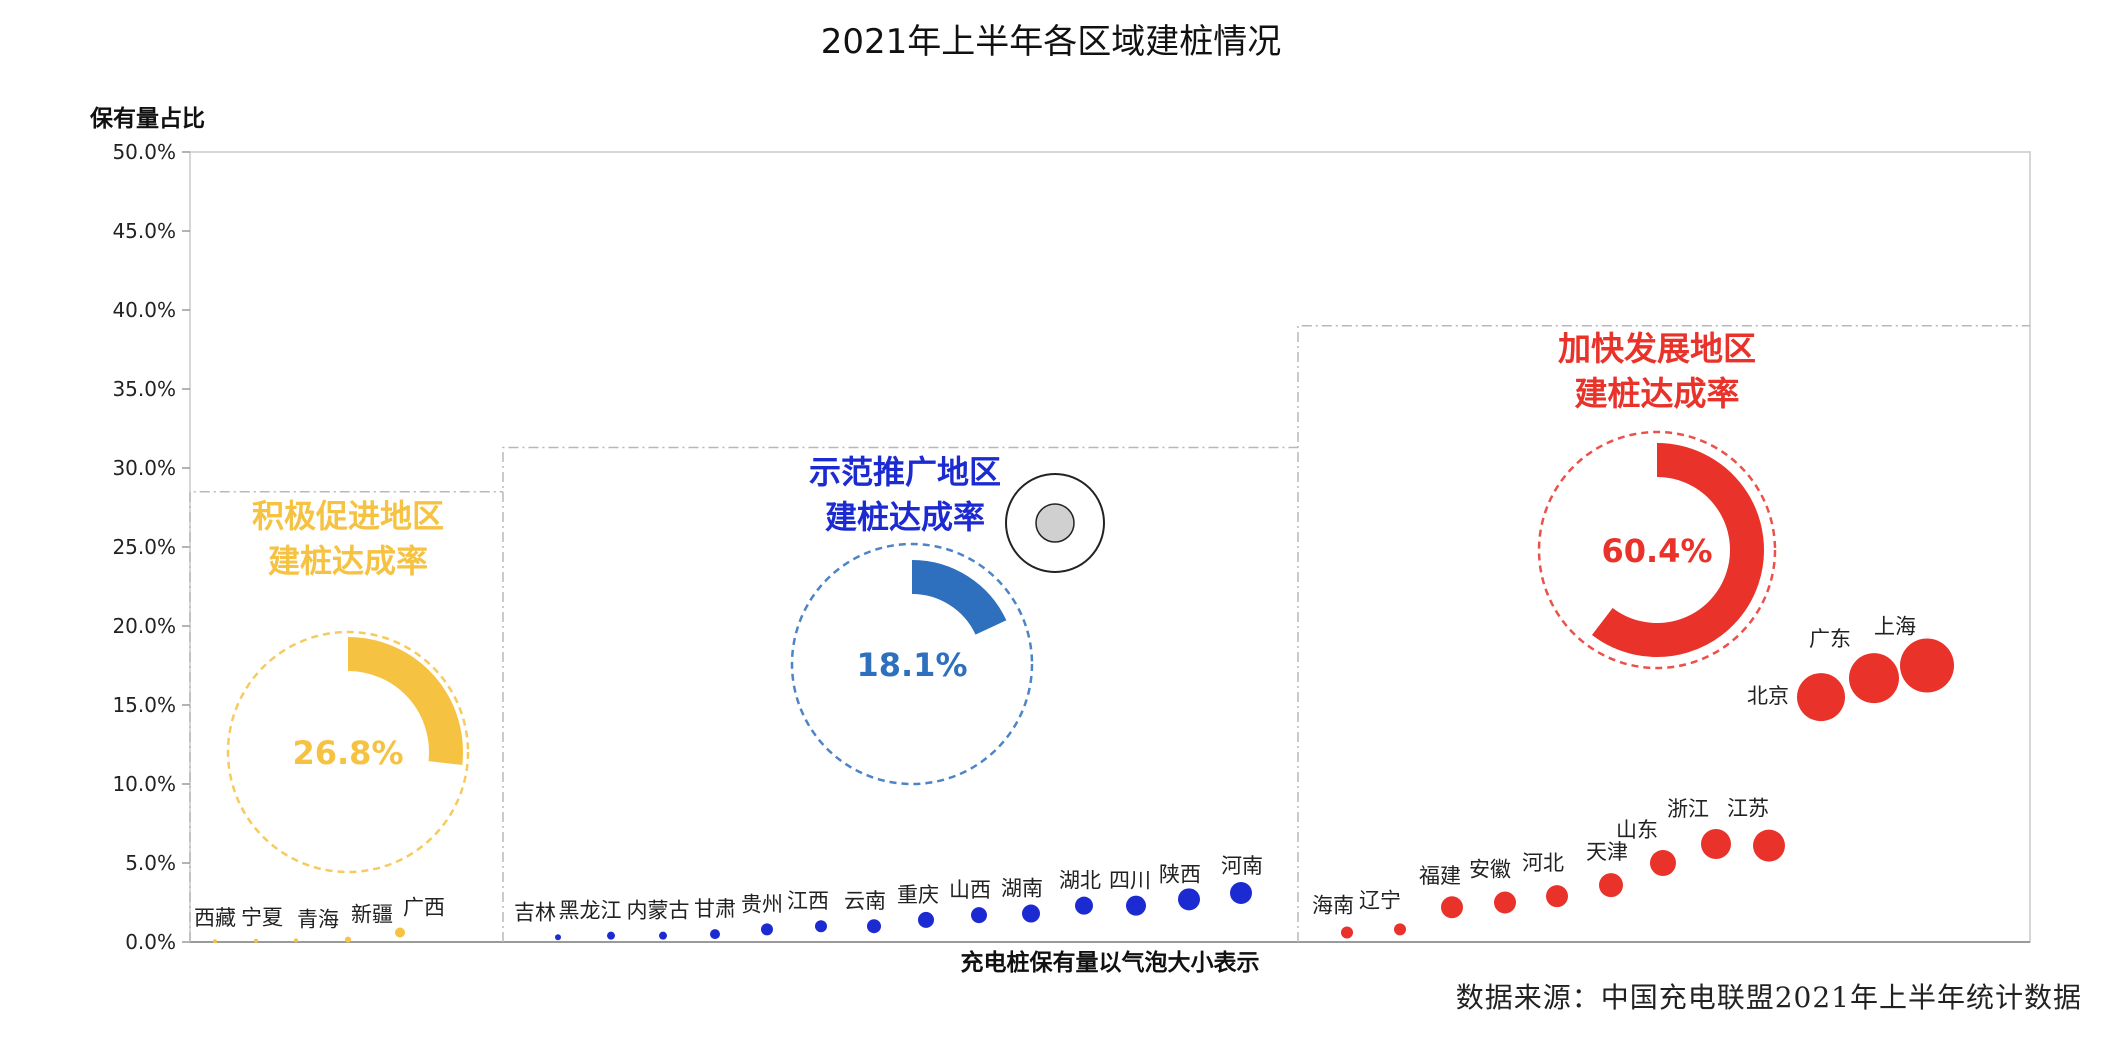  Describe the element at coordinates (918, 895) in the screenshot. I see `bubble-label: 重庆` at that location.